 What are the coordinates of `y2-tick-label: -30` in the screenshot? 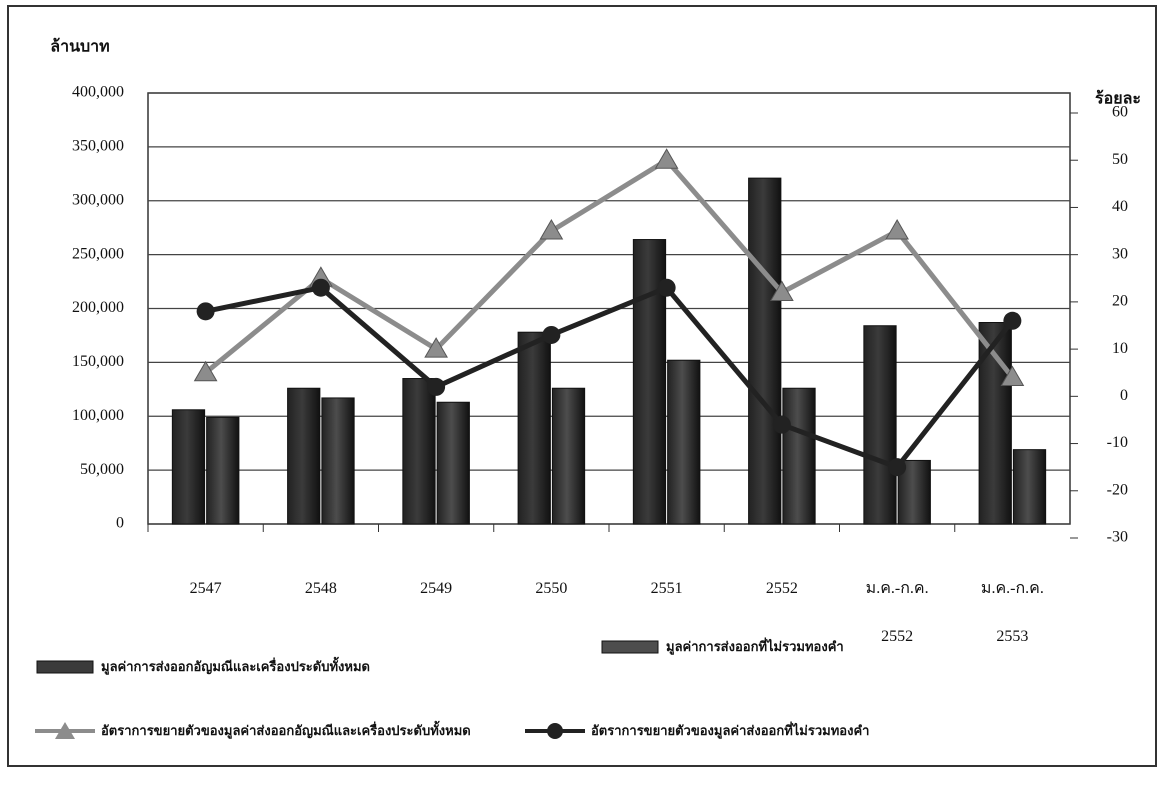 It's located at (1117, 537).